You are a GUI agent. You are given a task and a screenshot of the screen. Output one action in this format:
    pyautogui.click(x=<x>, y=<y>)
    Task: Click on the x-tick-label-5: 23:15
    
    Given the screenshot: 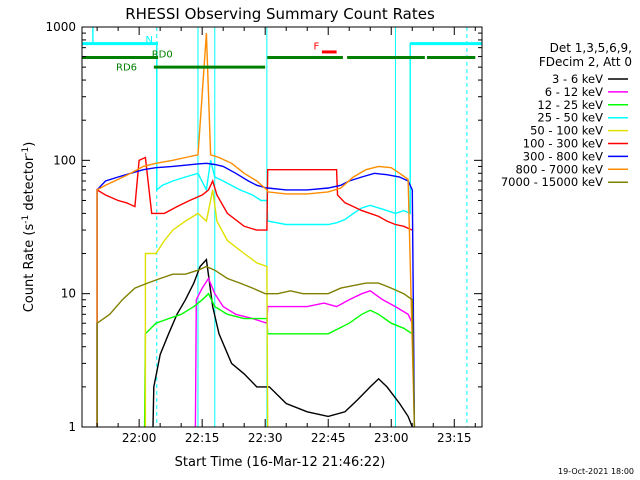 What is the action you would take?
    pyautogui.click(x=454, y=438)
    